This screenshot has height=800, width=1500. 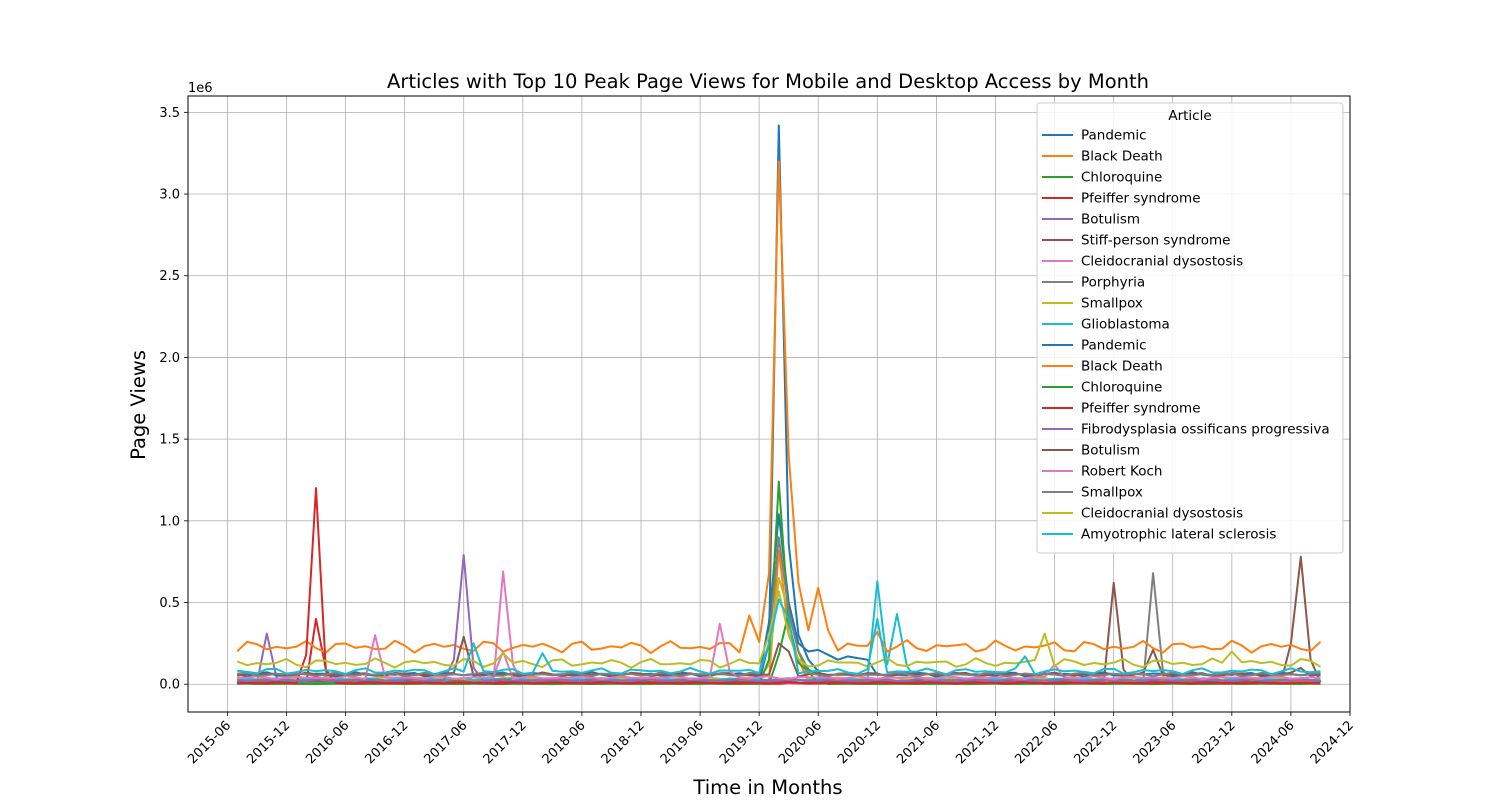 What do you see at coordinates (169, 358) in the screenshot?
I see `y-tick-label: 2.0` at bounding box center [169, 358].